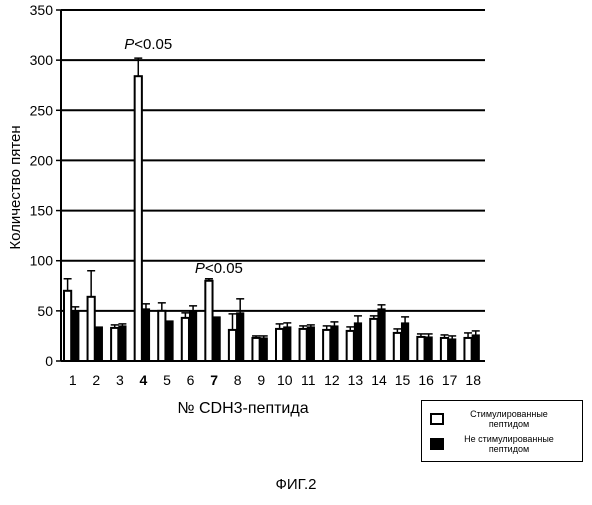  What do you see at coordinates (509, 444) in the screenshot?
I see `legend-label-unstimulated: Не стимулированные пептидом` at bounding box center [509, 444].